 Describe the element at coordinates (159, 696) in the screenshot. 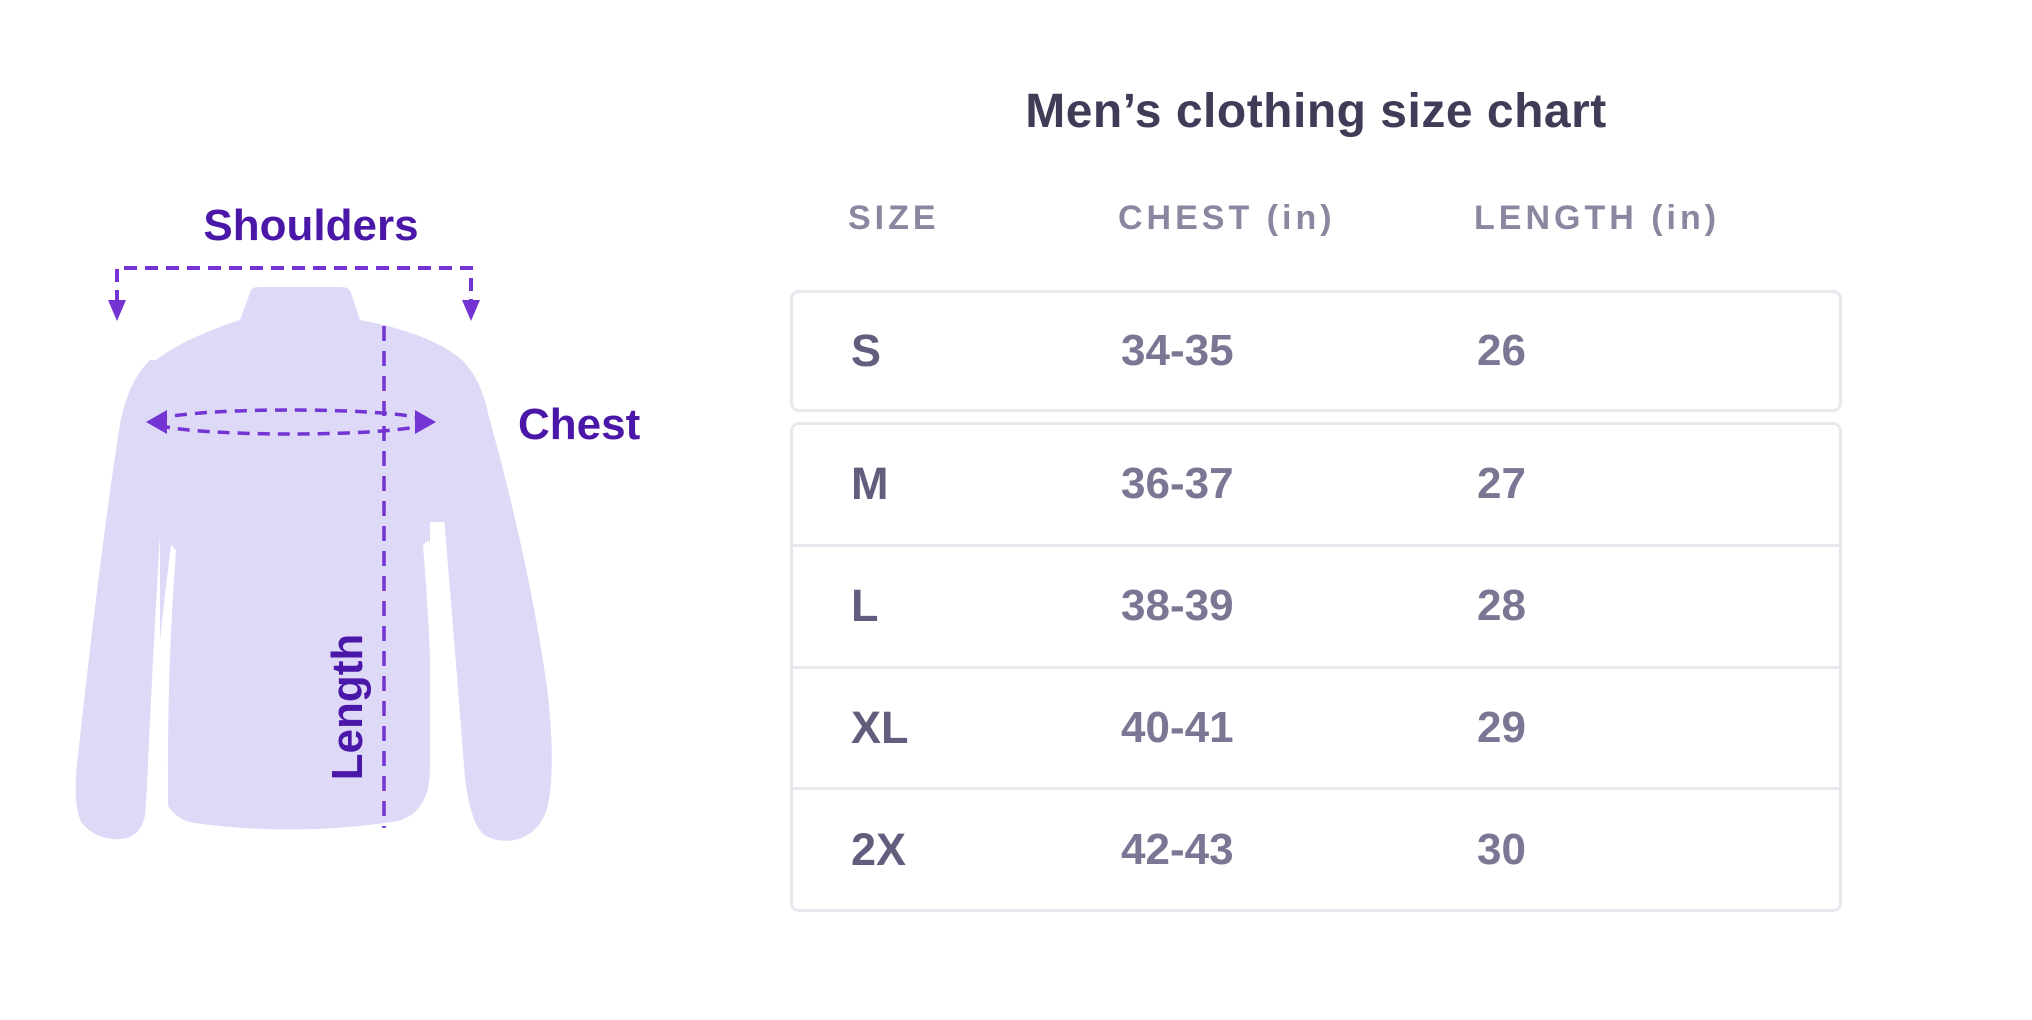

I see `left-sleeve-seam` at that location.